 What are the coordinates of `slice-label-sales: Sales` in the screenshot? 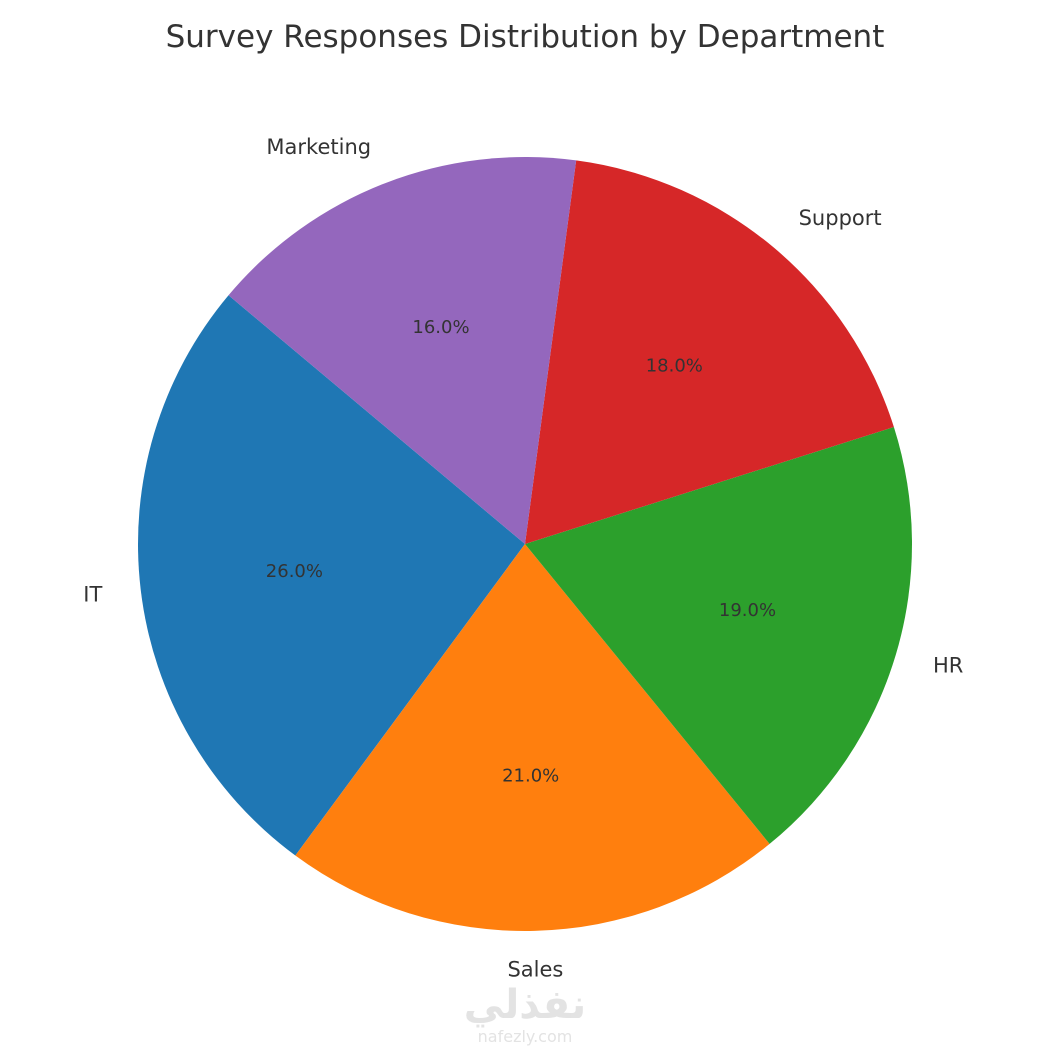 It's located at (535, 970).